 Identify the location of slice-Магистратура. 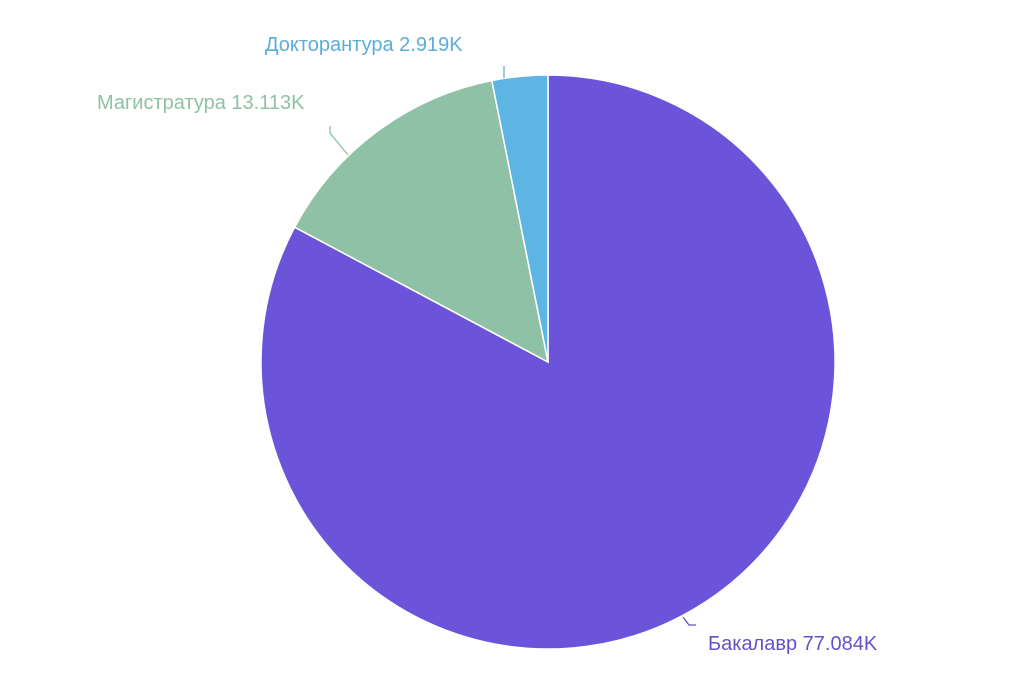
(421, 221).